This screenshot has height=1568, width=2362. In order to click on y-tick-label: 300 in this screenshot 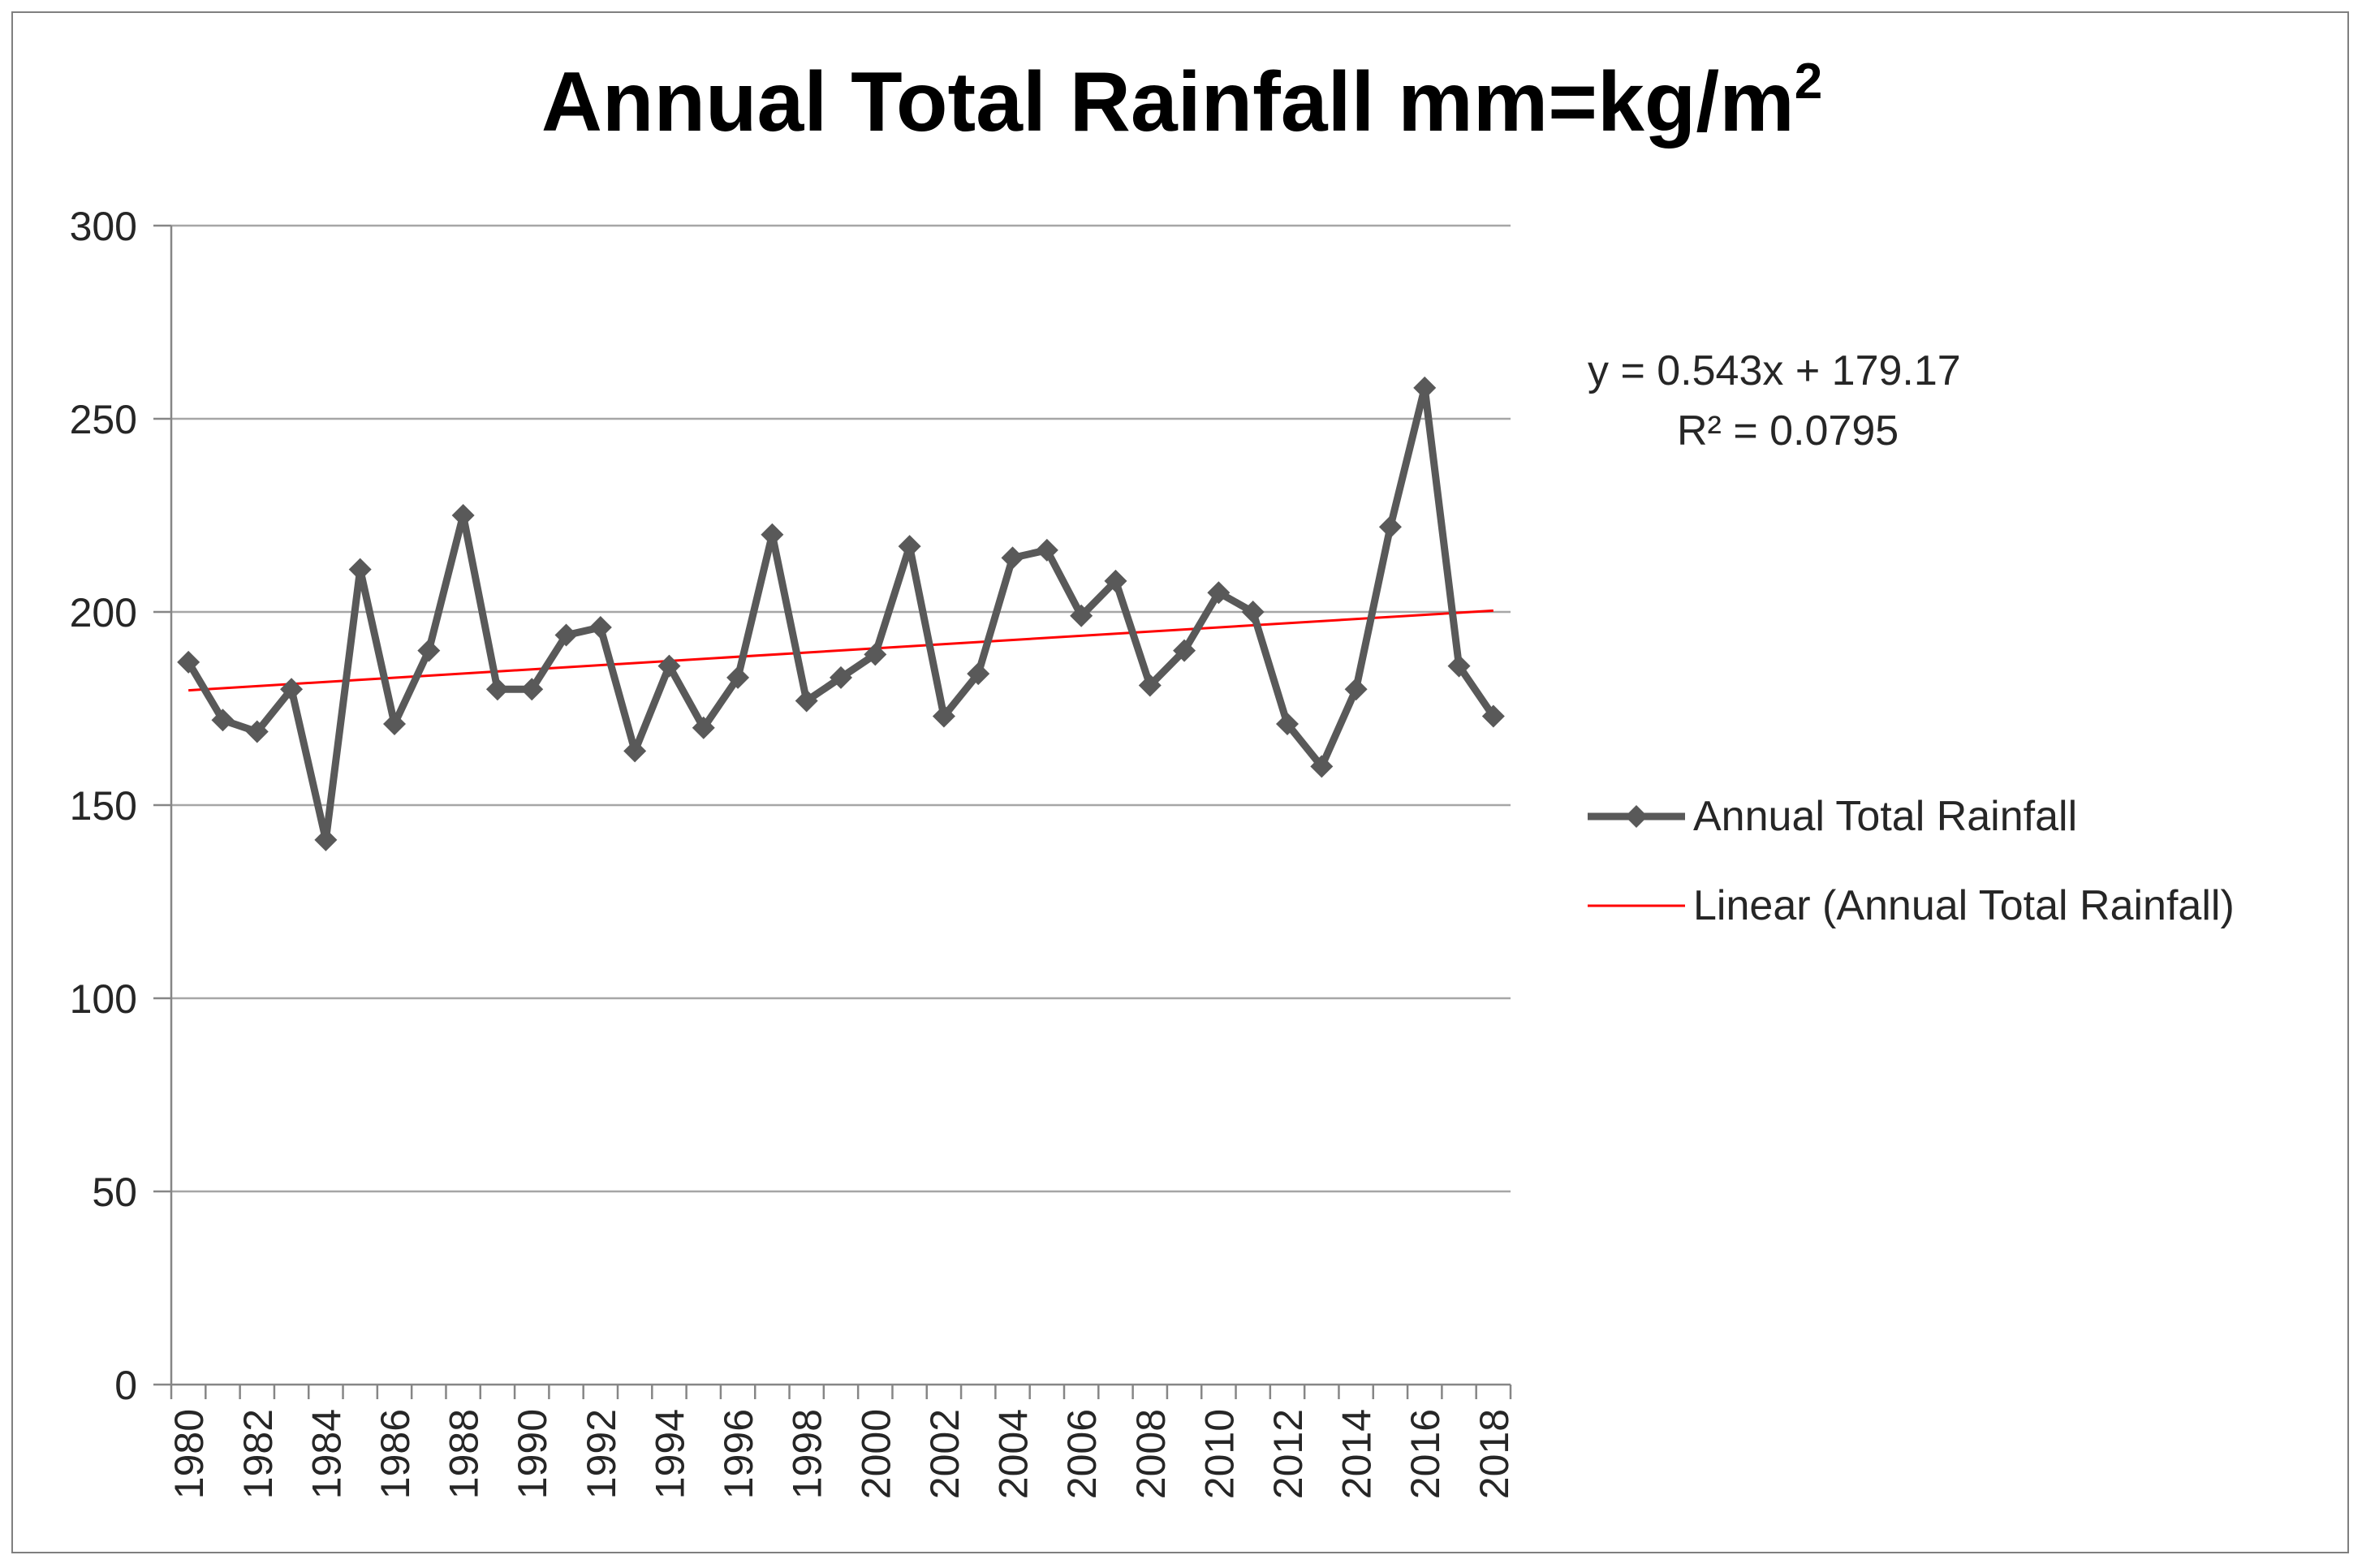, I will do `click(103, 227)`.